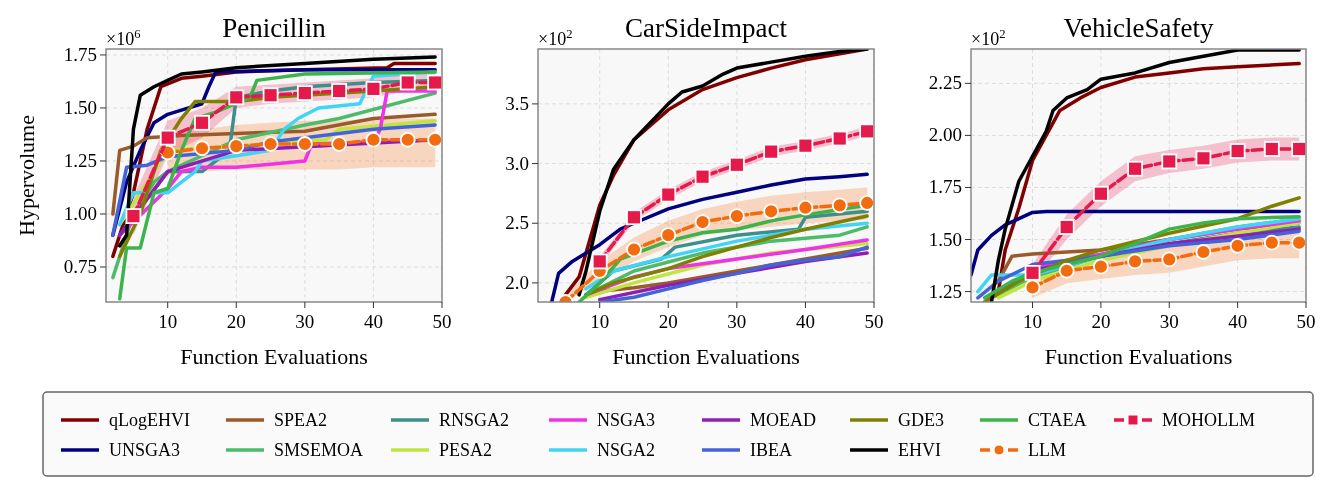 This screenshot has height=478, width=1337. I want to click on legend-label: qLogEHVI, so click(149, 420).